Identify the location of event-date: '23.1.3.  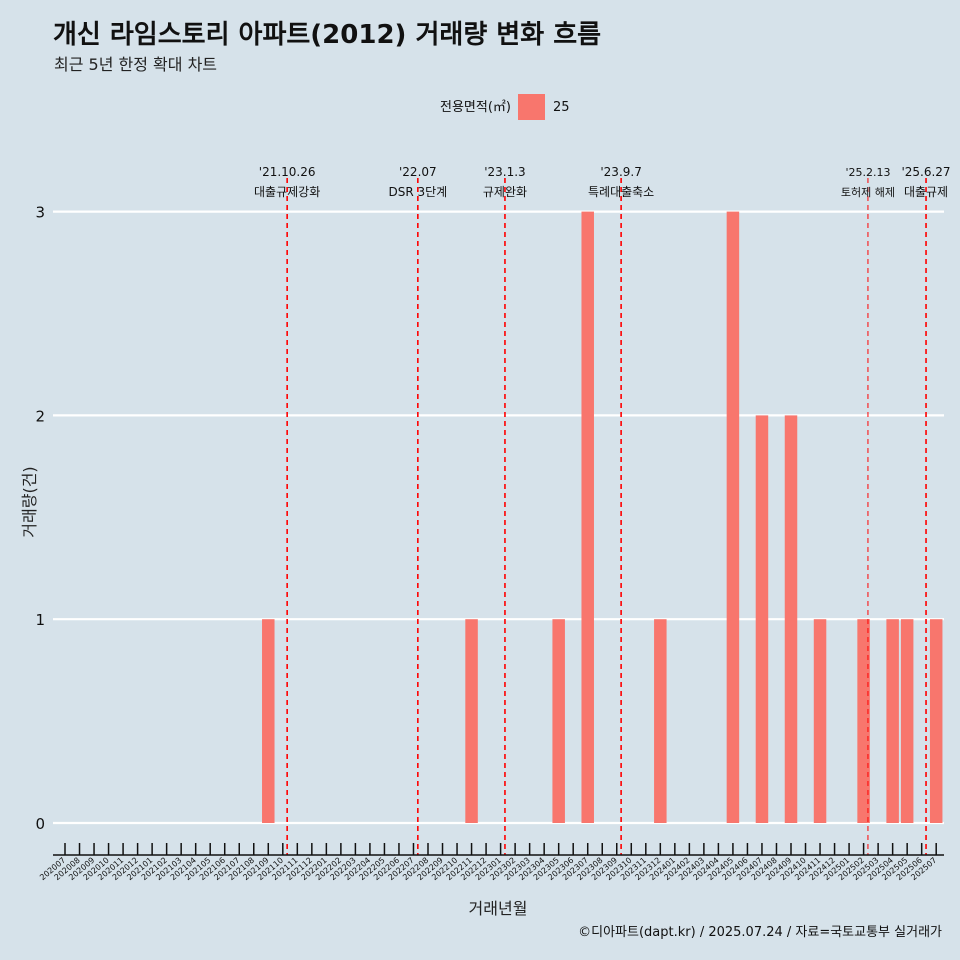
(504, 172).